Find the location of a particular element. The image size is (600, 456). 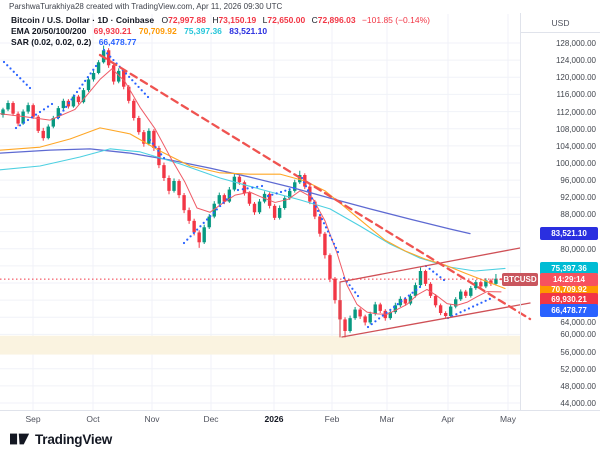

price-axis-label: 52,000.00 is located at coordinates (578, 369).